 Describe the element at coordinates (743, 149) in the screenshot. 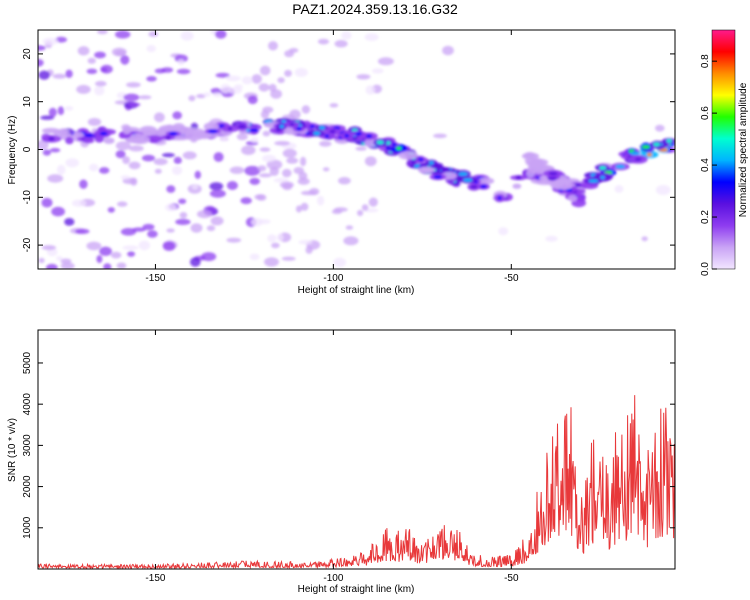

I see `colorbar-label: Normalized spectral amplitude` at that location.